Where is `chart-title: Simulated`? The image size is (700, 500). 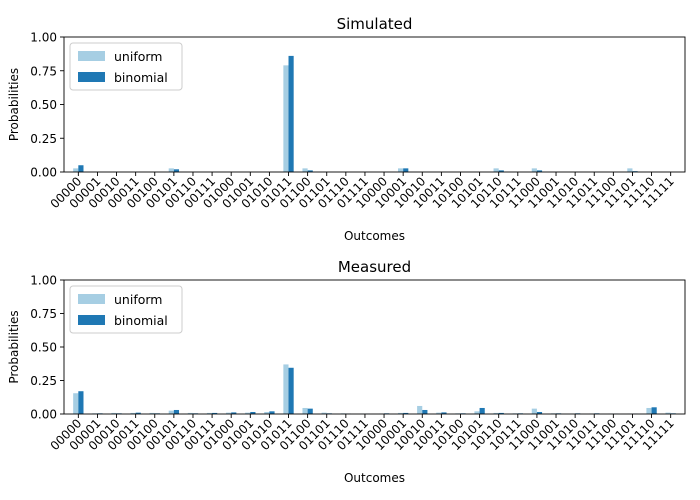 chart-title: Simulated is located at coordinates (375, 24).